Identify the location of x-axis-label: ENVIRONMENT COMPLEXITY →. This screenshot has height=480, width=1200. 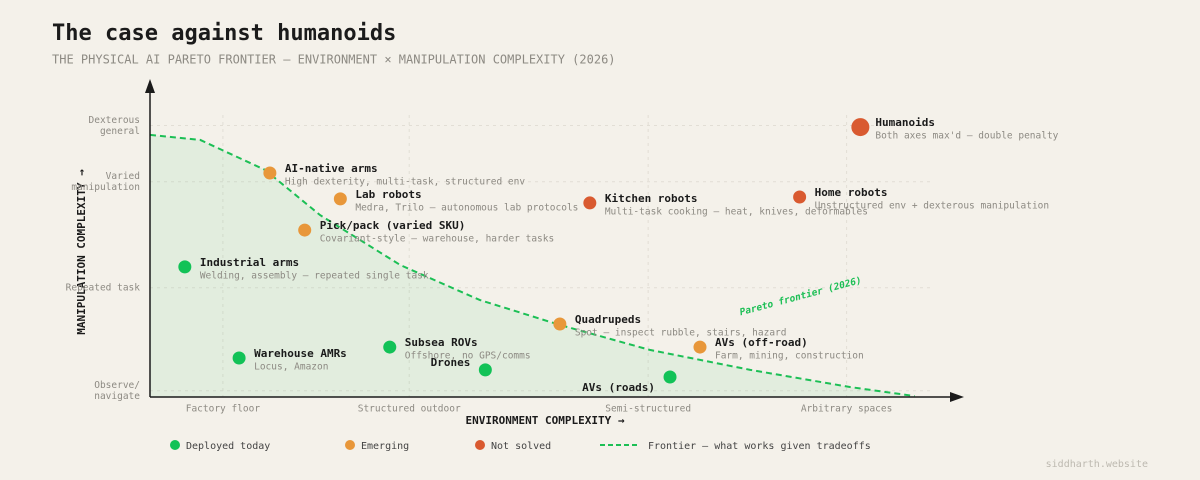
(545, 420).